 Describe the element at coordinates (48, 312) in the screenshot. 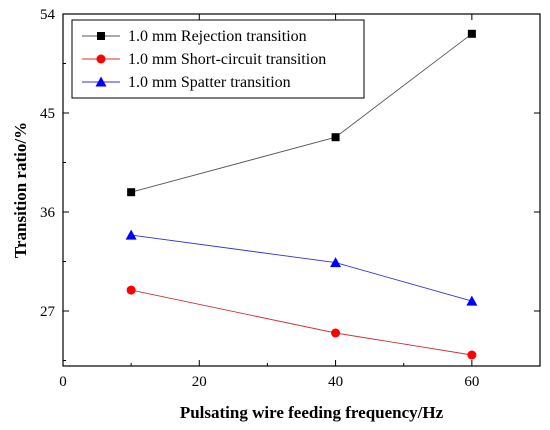

I see `y-tick-label: 27` at that location.